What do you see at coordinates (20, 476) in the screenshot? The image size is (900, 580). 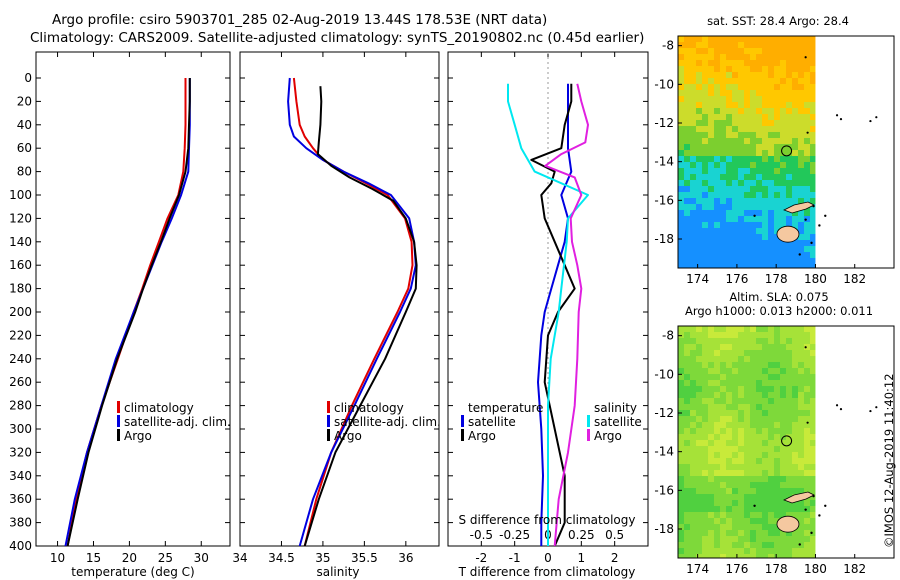 I see `y-tick-label: 340` at bounding box center [20, 476].